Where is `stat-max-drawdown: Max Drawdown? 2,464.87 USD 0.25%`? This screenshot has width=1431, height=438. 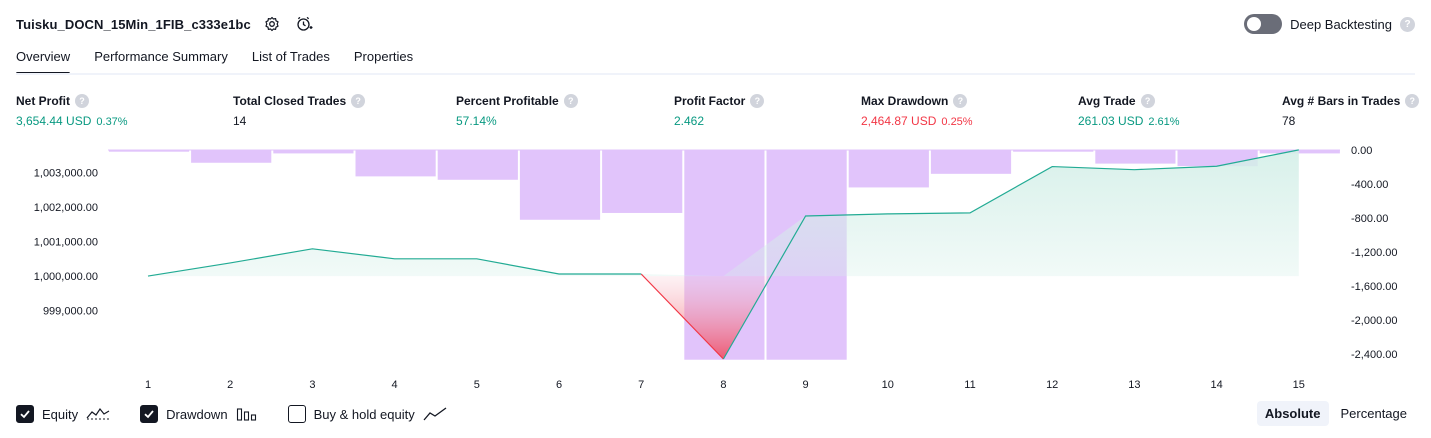 stat-max-drawdown: Max Drawdown? 2,464.87 USD 0.25% is located at coordinates (917, 111).